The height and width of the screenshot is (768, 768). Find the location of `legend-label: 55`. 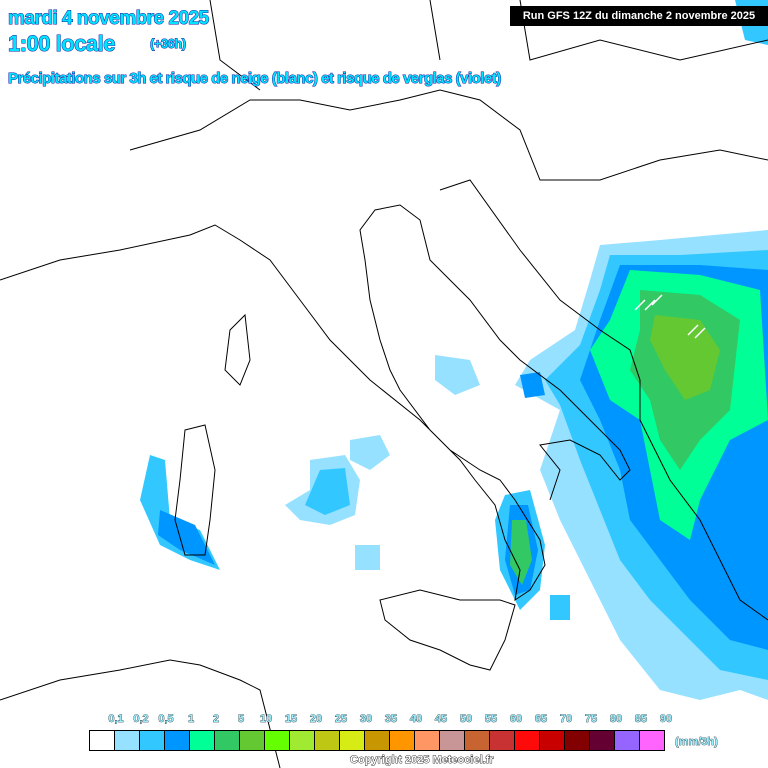

legend-label: 55 is located at coordinates (491, 719).